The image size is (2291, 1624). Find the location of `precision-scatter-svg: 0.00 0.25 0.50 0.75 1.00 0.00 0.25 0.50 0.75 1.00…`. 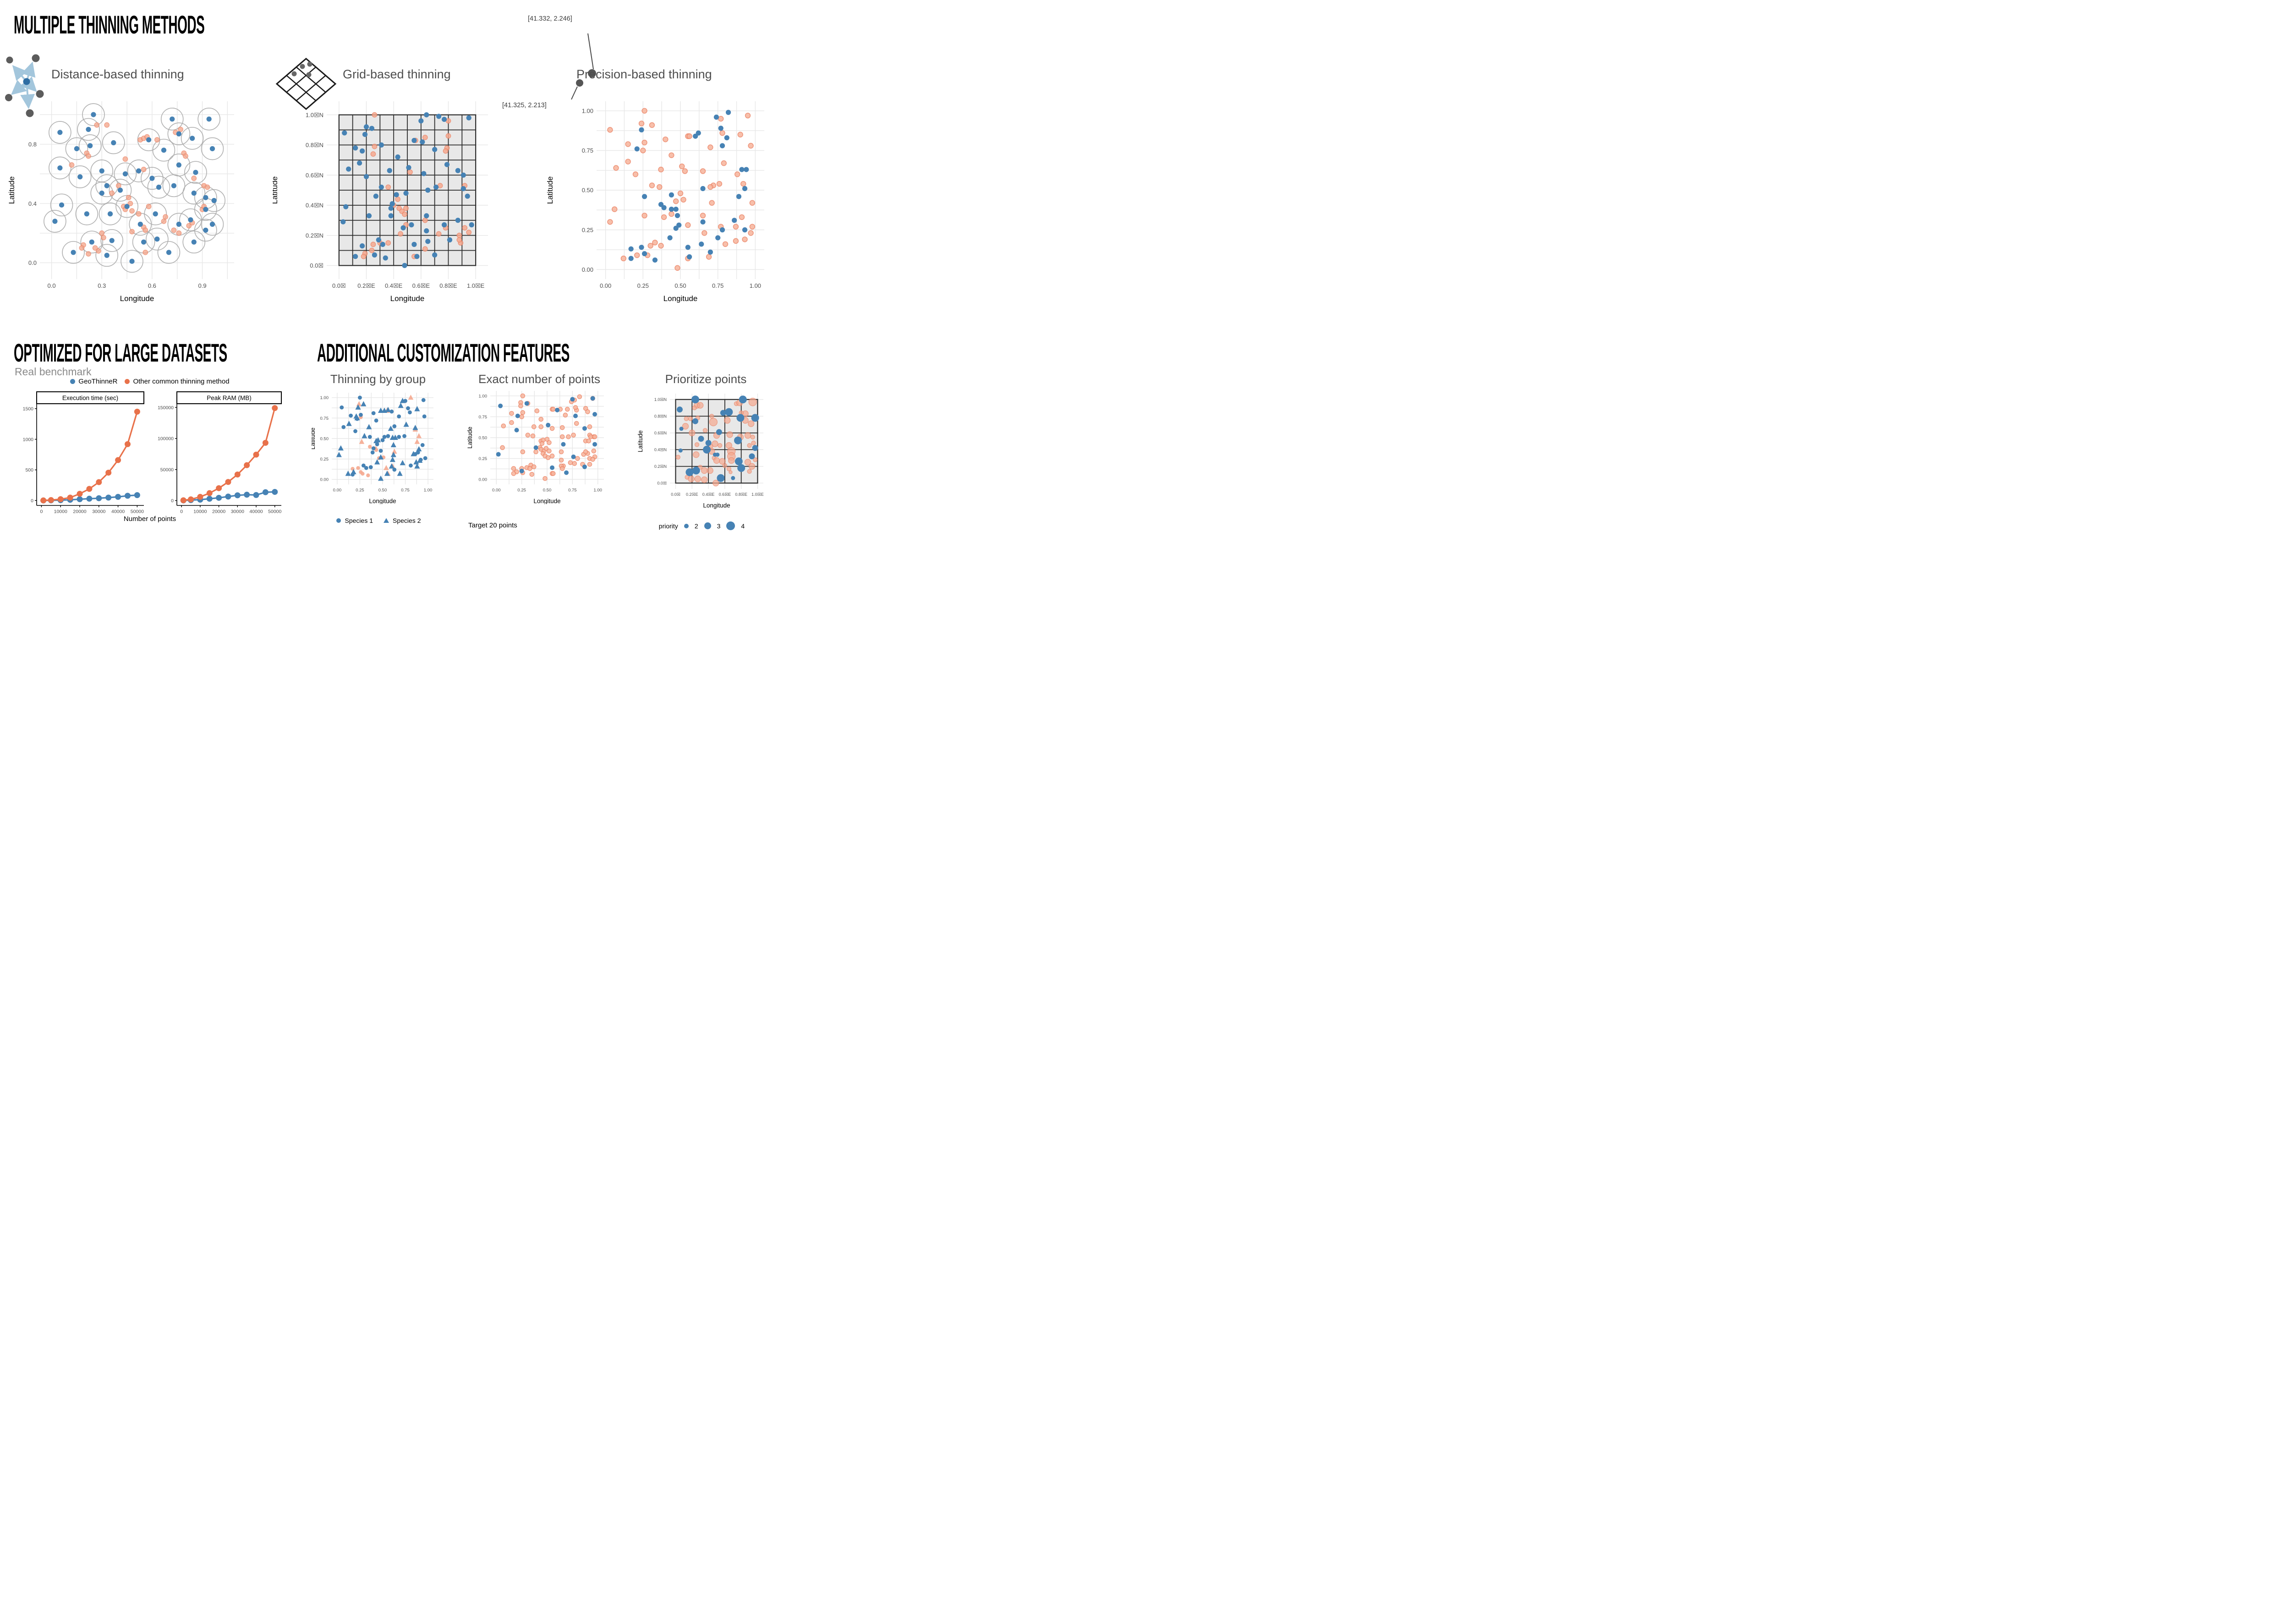

precision-scatter-svg: 0.00 0.25 0.50 0.75 1.00 0.00 0.25 0.50 0.75 1.00… is located at coordinates (655, 202).